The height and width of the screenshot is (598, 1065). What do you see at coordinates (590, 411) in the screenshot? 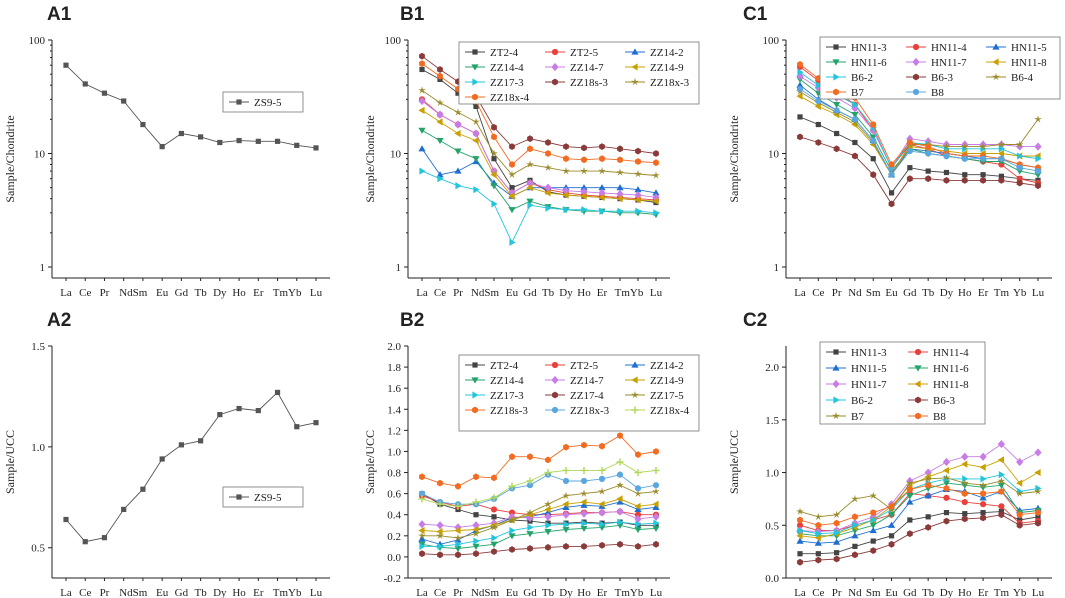
I see `legend-label: ZZ18x-3` at bounding box center [590, 411].